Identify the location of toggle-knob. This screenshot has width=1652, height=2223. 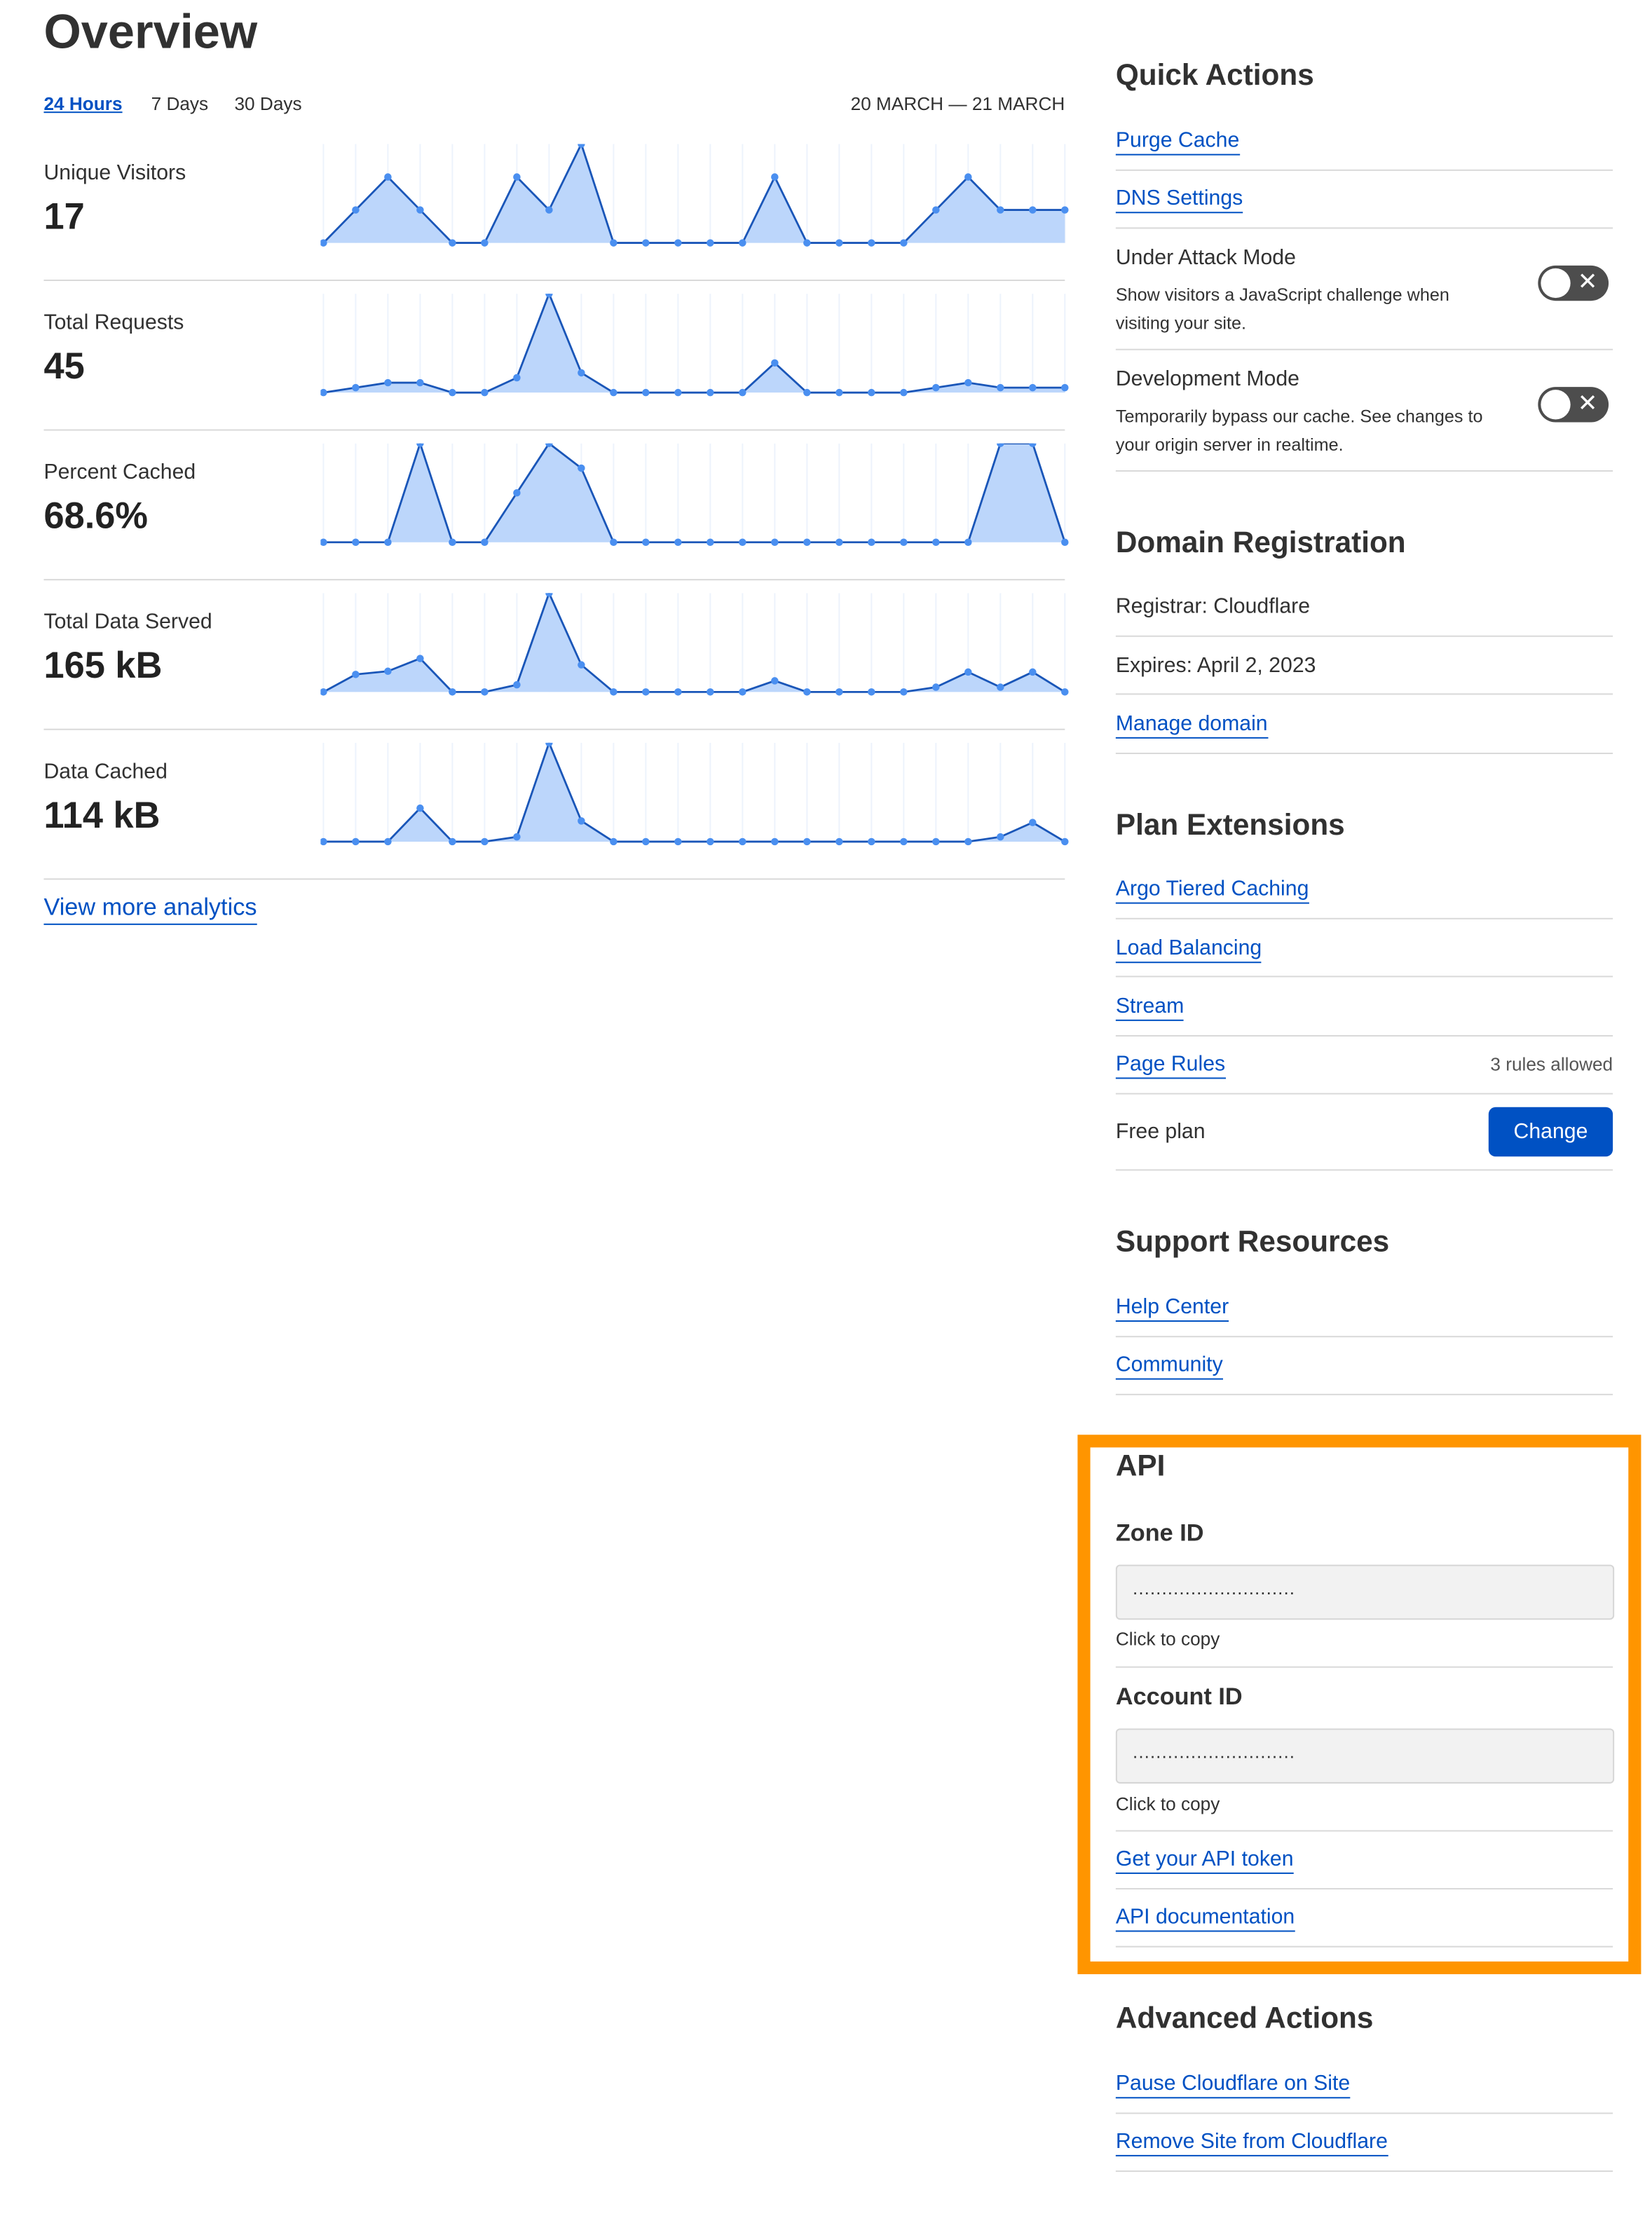
(1556, 405).